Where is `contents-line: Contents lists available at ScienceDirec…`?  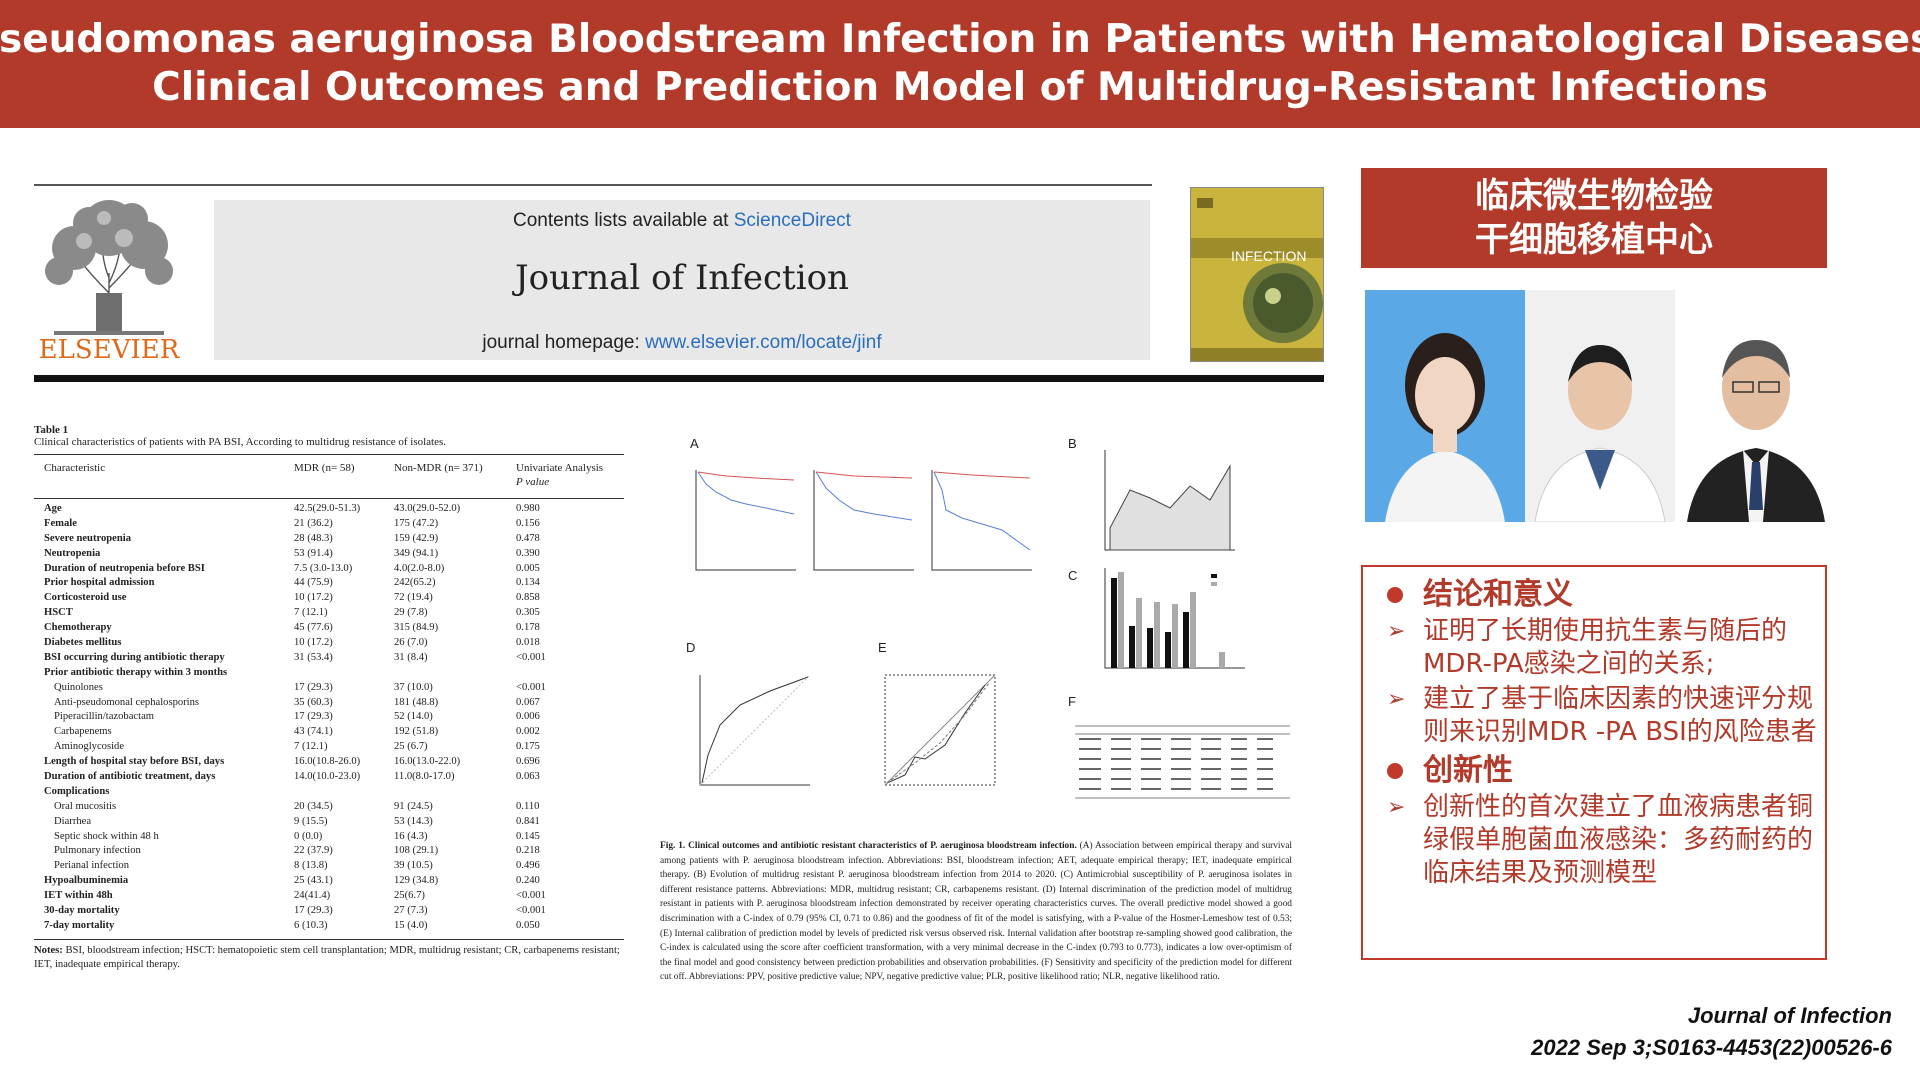 contents-line: Contents lists available at ScienceDirec… is located at coordinates (682, 221).